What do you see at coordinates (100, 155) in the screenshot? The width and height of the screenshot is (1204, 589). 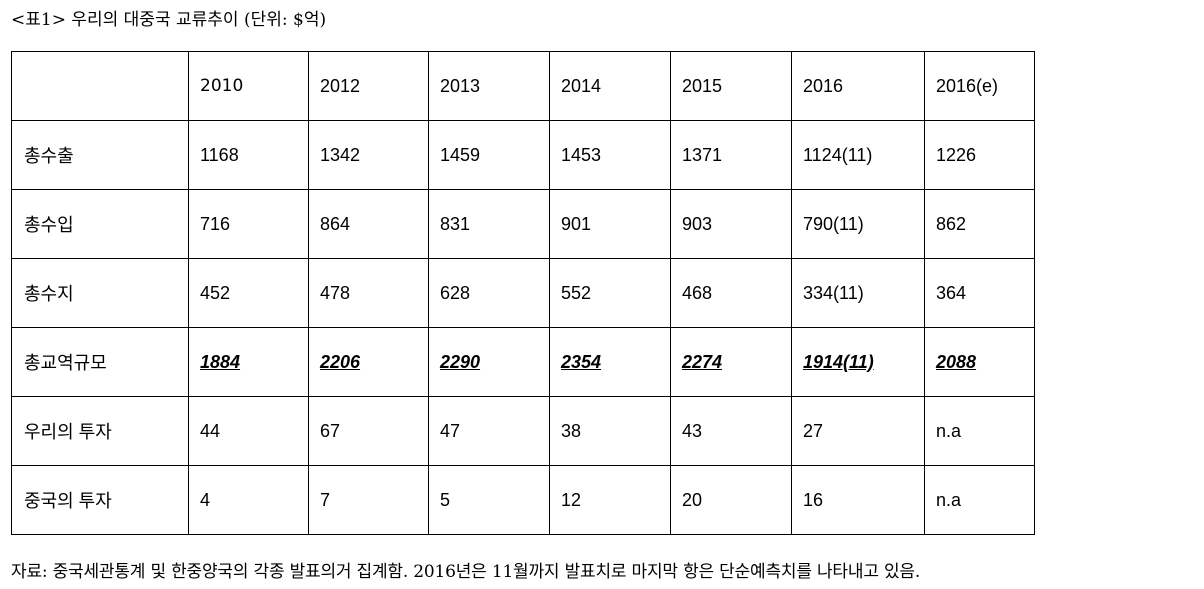 I see `row-label: 총수출` at bounding box center [100, 155].